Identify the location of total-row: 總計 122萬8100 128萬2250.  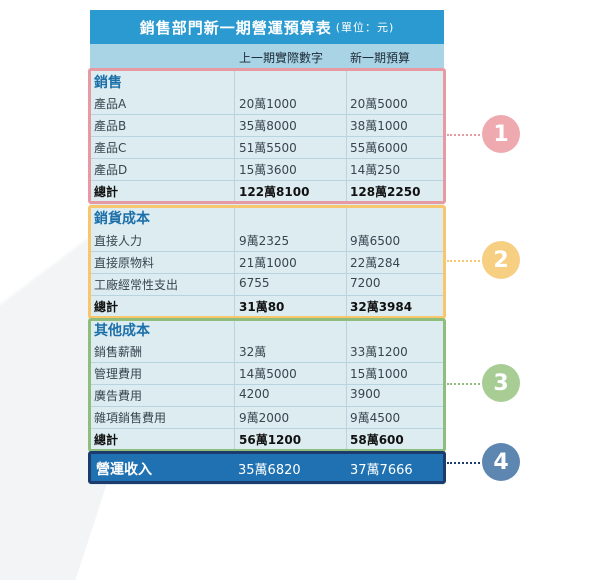
(267, 191).